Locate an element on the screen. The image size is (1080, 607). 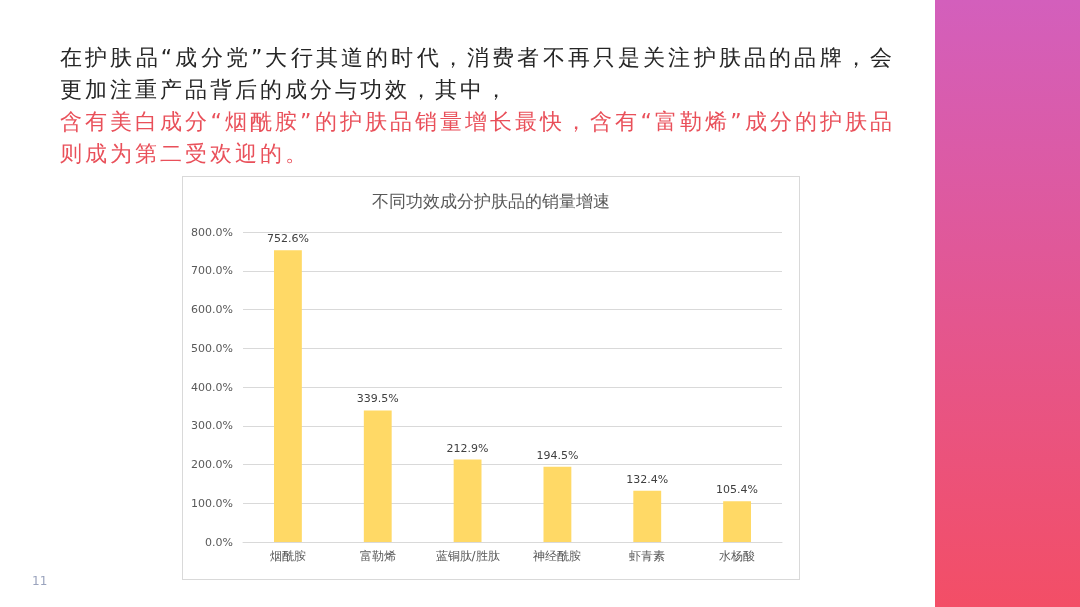
y-tick-label: 600.0% is located at coordinates (212, 309).